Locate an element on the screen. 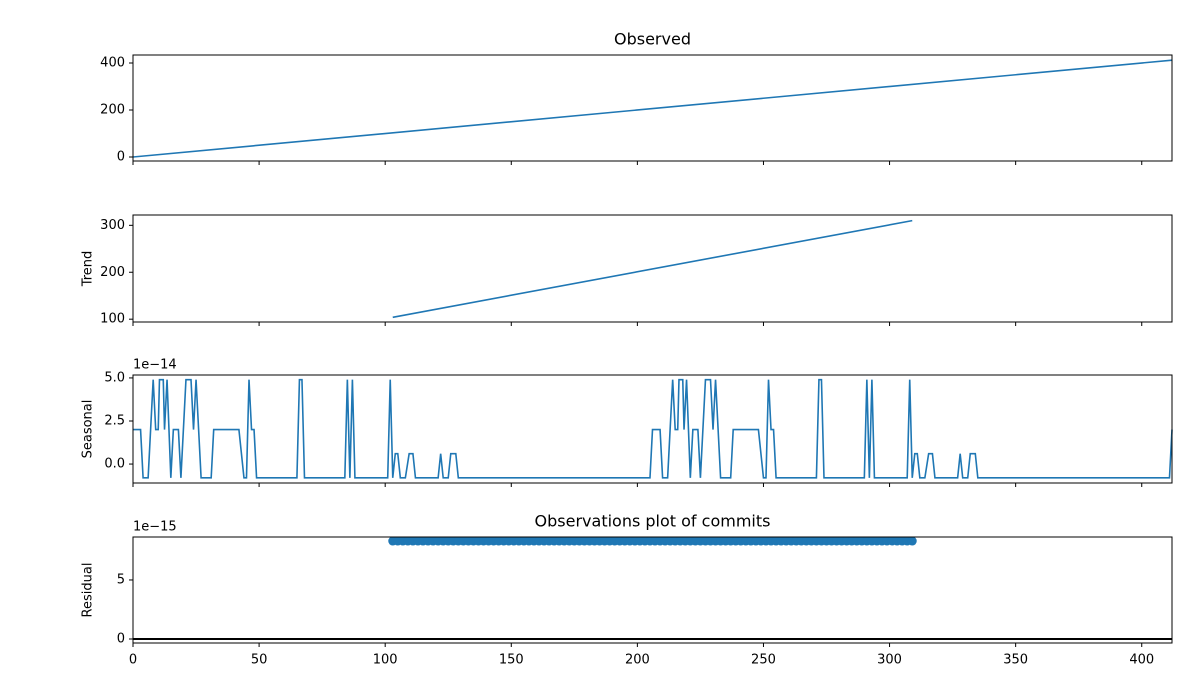  x-tick-label: 150 is located at coordinates (511, 660).